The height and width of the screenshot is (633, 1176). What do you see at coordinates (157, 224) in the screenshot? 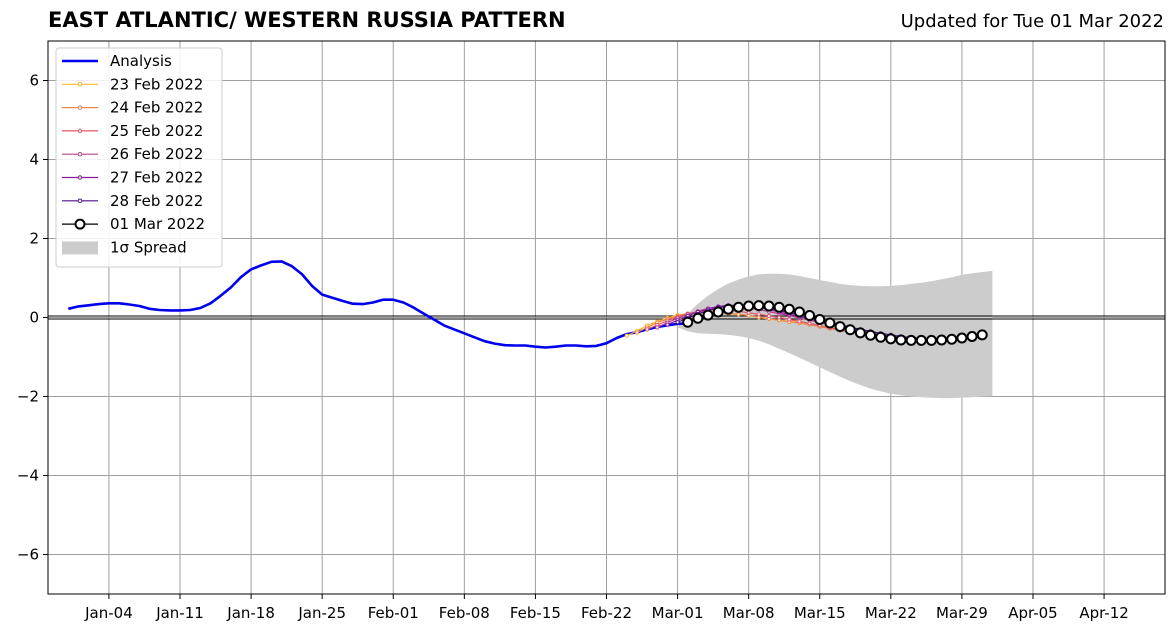
I see `legend-01-mar-2022-label: 01 Mar 2022` at bounding box center [157, 224].